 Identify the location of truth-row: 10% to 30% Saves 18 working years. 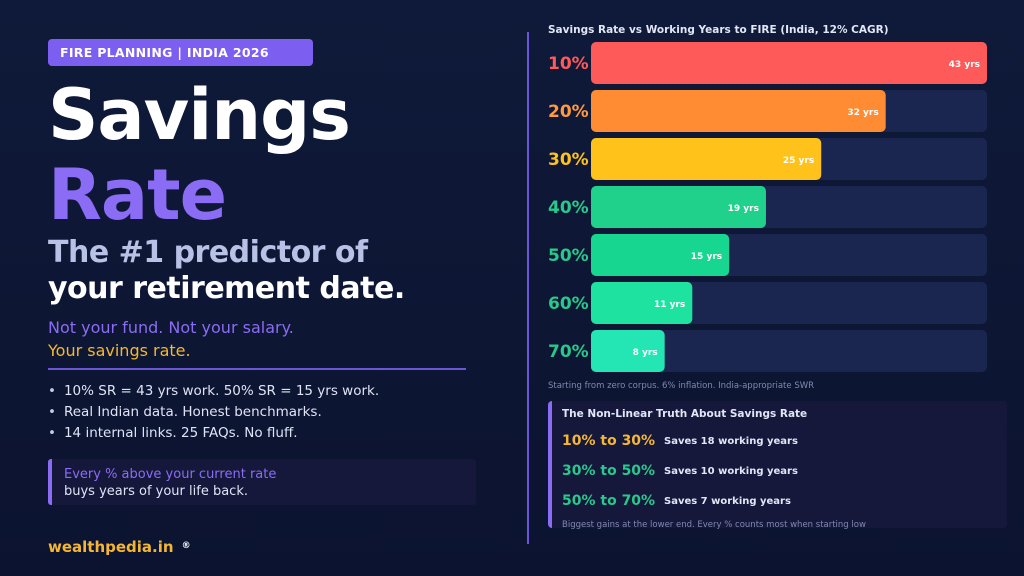
(784, 441).